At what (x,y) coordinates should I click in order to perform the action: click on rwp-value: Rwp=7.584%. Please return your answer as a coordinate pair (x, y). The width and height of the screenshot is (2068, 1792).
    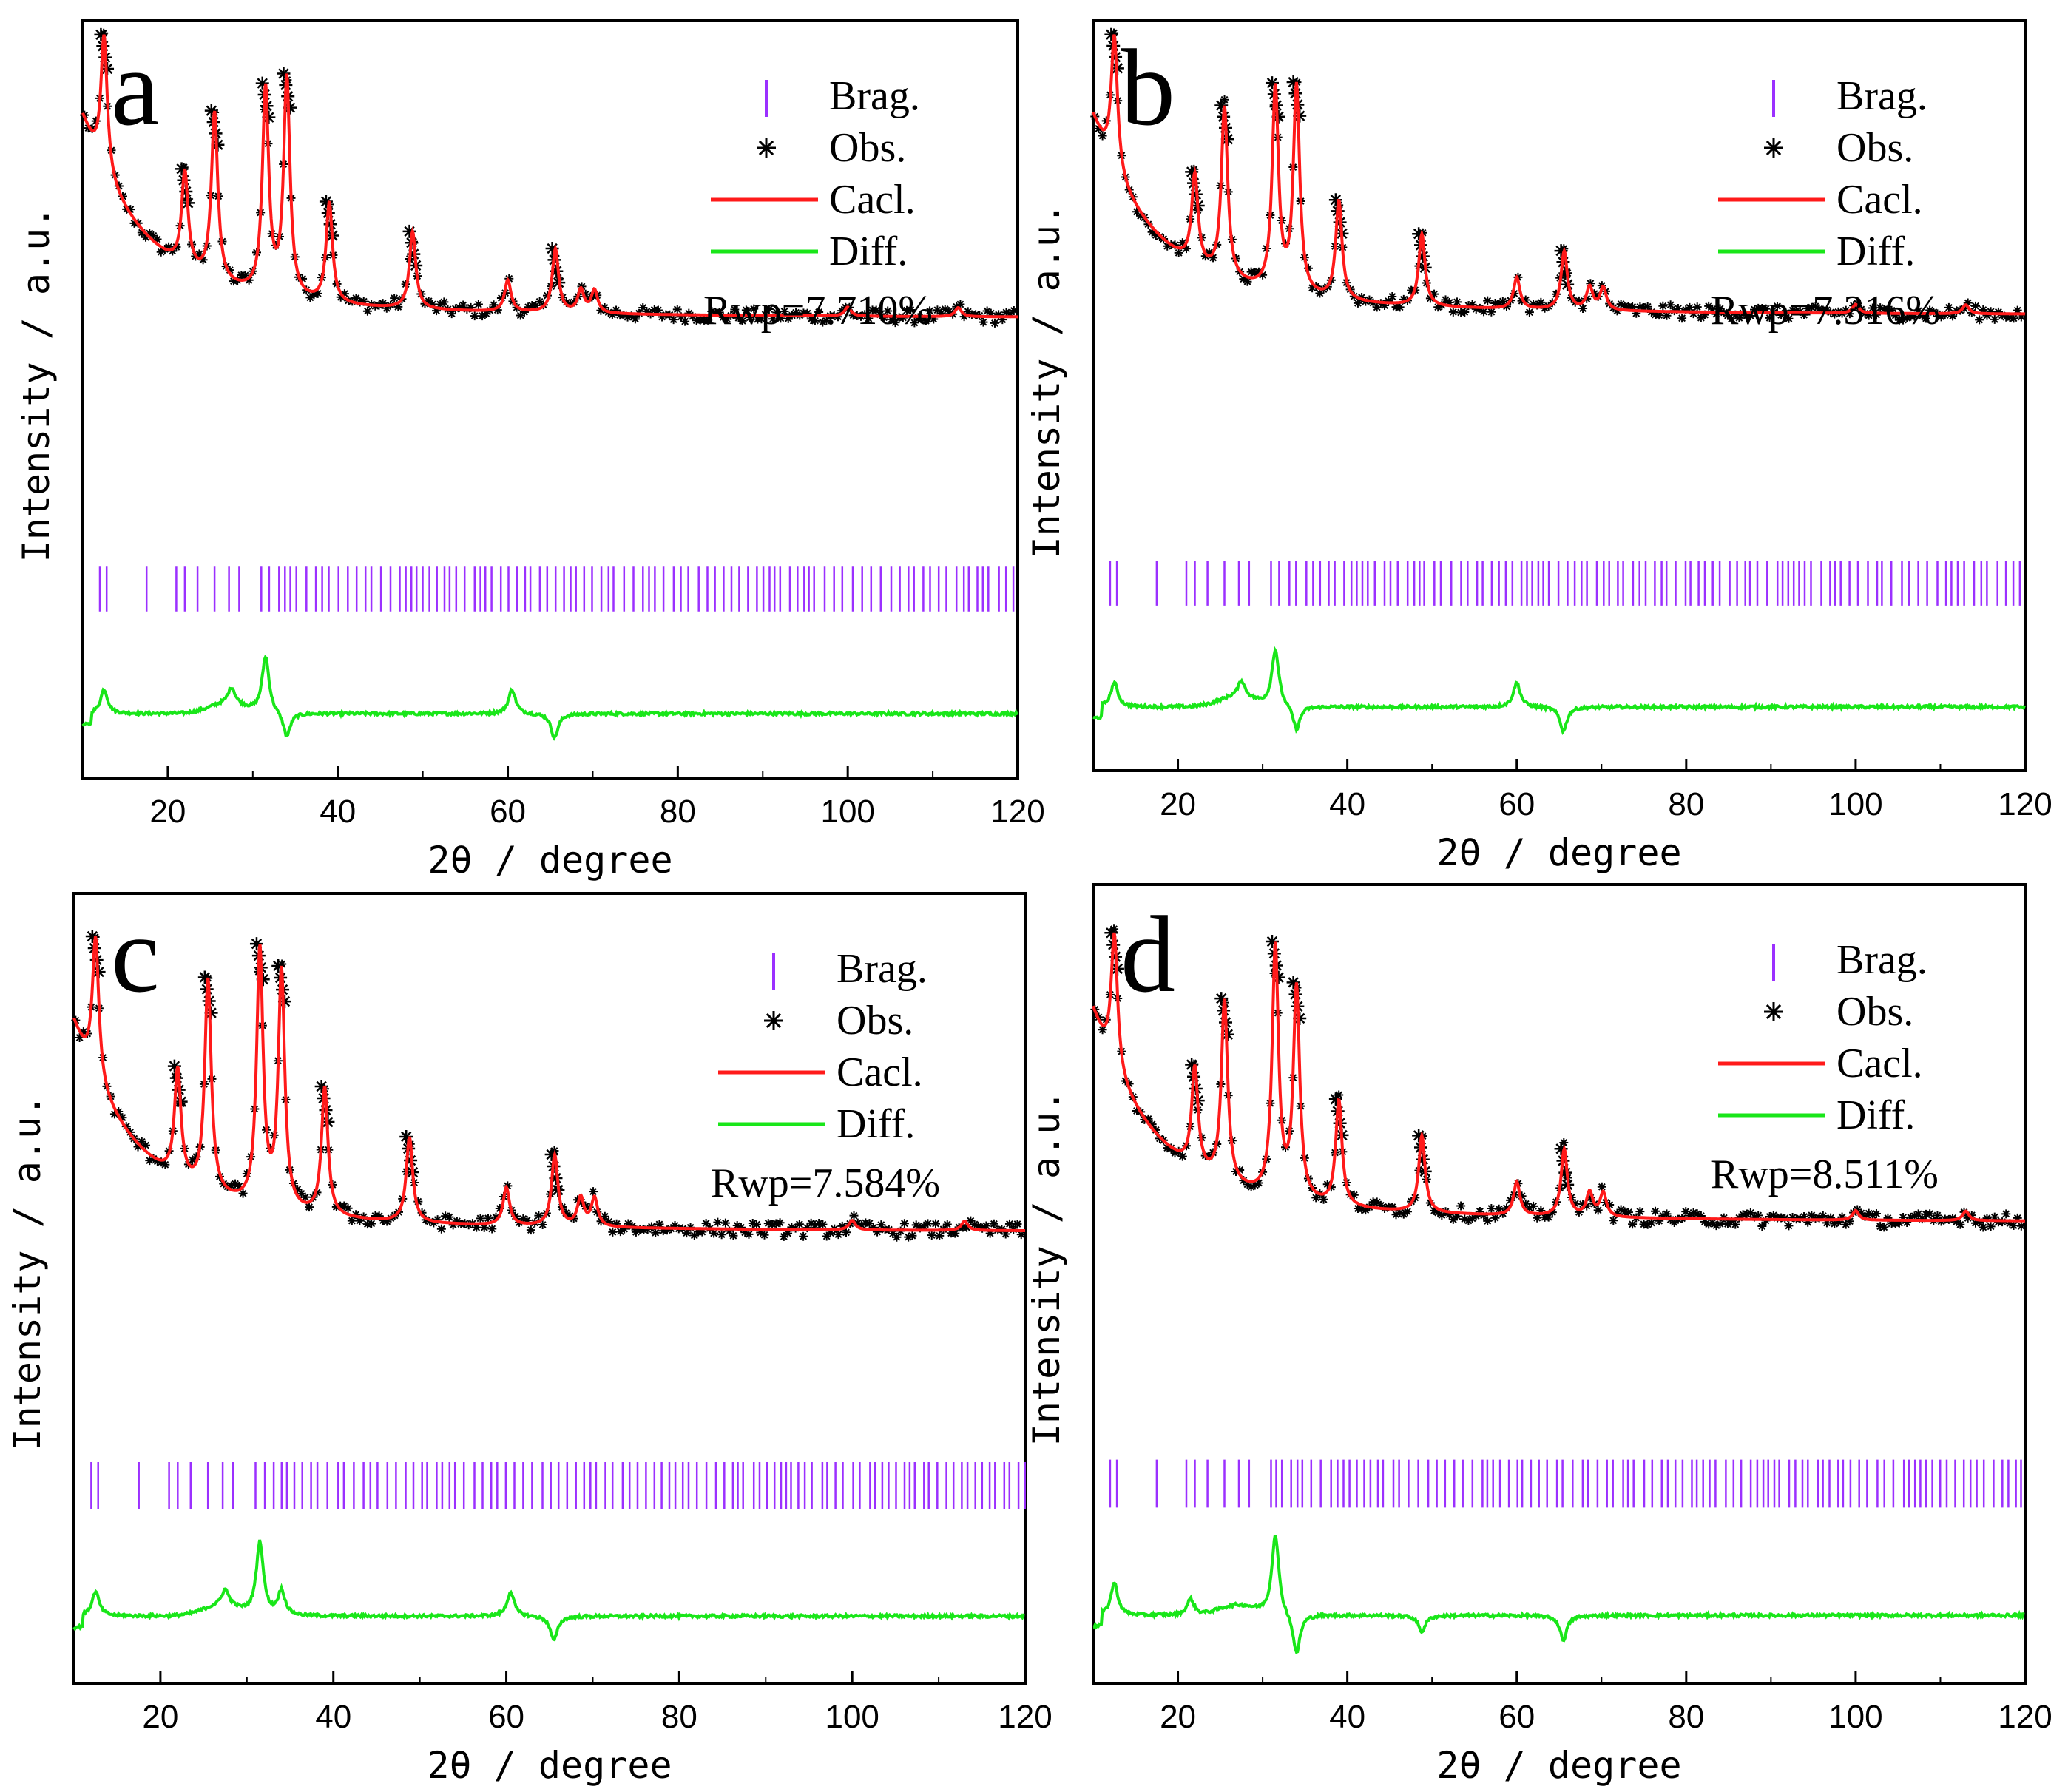
    Looking at the image, I should click on (825, 1183).